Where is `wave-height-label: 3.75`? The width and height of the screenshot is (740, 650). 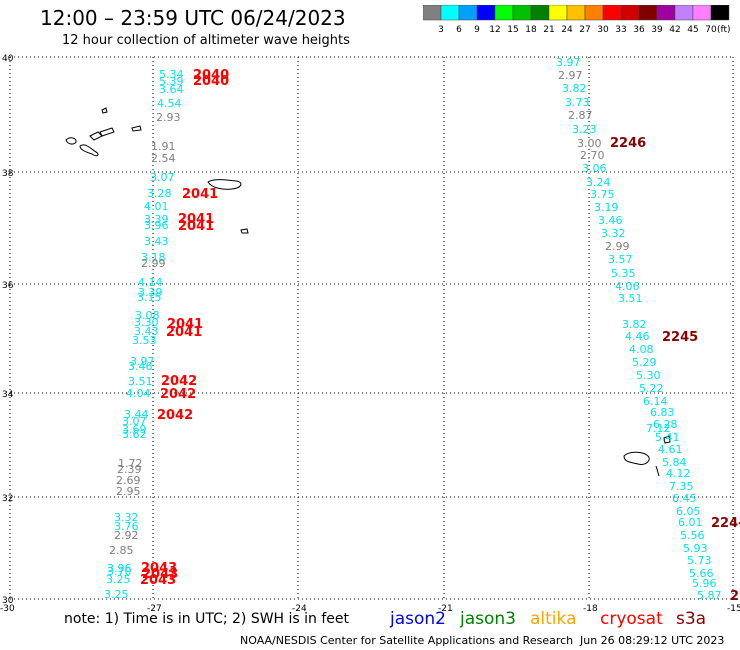 wave-height-label: 3.75 is located at coordinates (602, 194).